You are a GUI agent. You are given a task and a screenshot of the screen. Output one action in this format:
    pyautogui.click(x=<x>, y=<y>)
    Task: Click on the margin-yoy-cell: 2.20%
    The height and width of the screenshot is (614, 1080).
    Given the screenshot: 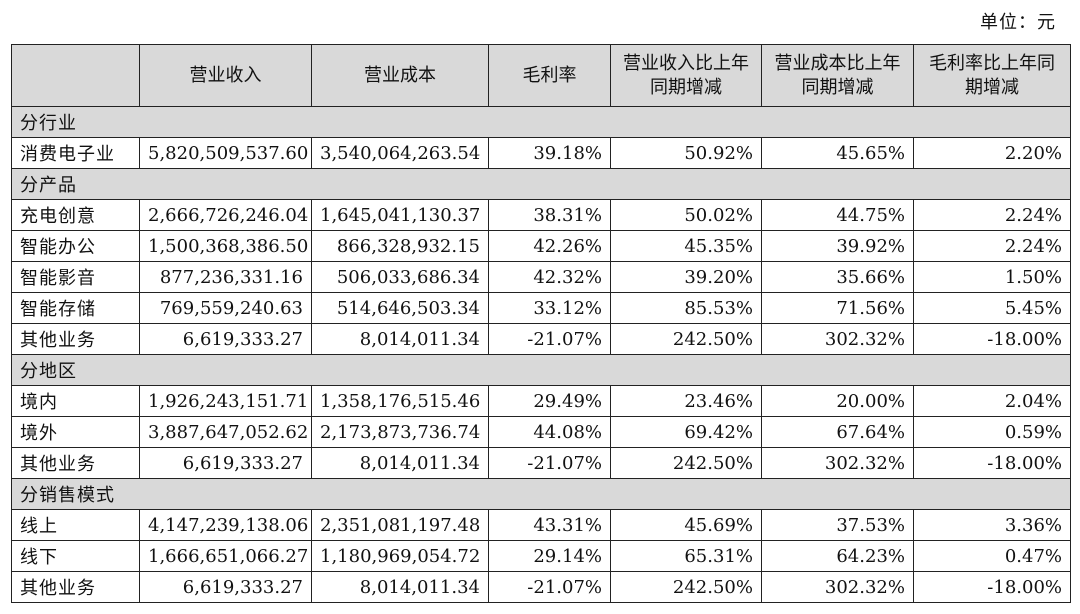 What is the action you would take?
    pyautogui.click(x=992, y=153)
    